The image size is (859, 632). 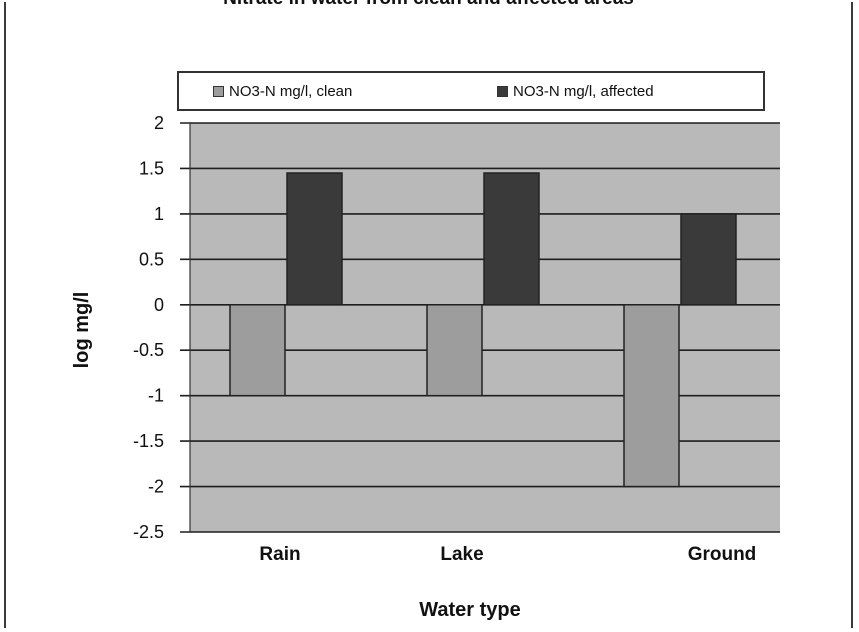 I want to click on bar-affected-lake, so click(x=511, y=239).